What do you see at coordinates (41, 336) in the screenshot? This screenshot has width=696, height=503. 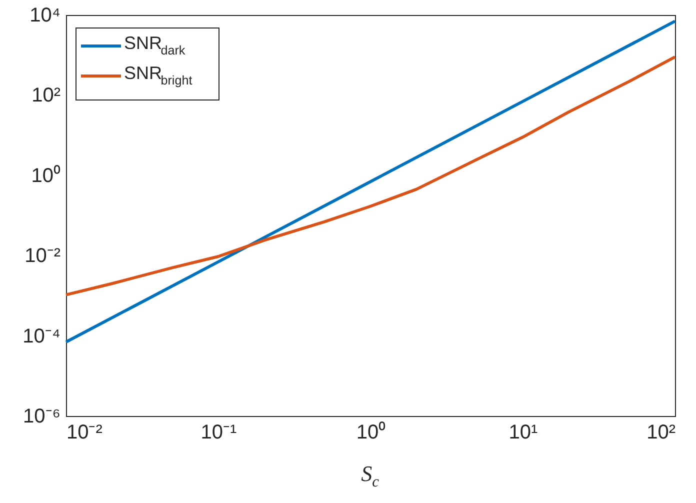 I see `y-tick-label: 10⁻⁴` at bounding box center [41, 336].